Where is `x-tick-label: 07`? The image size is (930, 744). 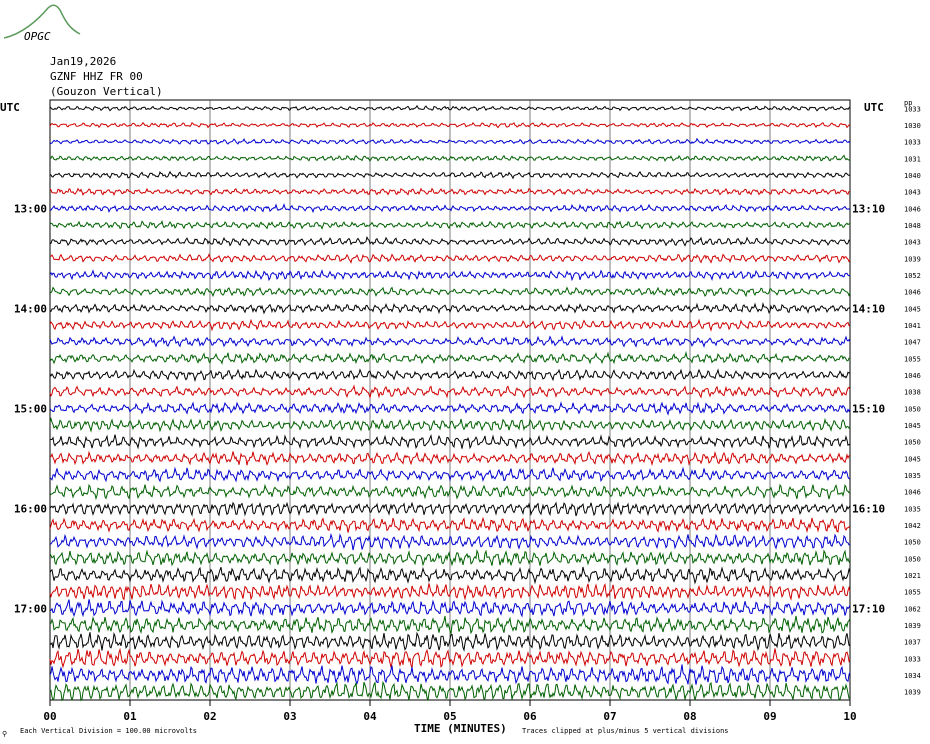
x-tick-label: 07 is located at coordinates (609, 716).